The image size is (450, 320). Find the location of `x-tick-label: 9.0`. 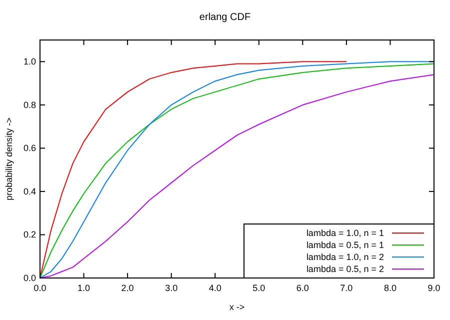

x-tick-label: 9.0 is located at coordinates (434, 288).